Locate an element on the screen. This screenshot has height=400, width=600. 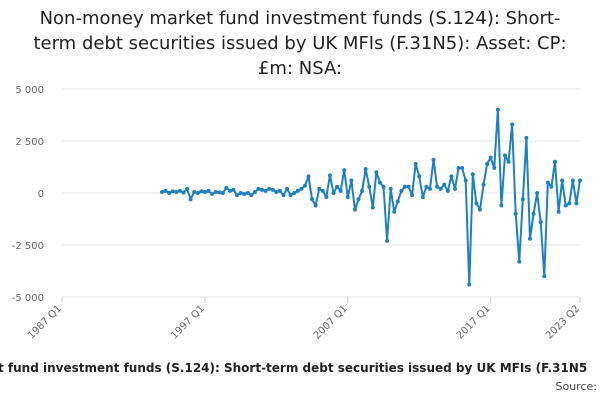
source: Source: is located at coordinates (577, 386).